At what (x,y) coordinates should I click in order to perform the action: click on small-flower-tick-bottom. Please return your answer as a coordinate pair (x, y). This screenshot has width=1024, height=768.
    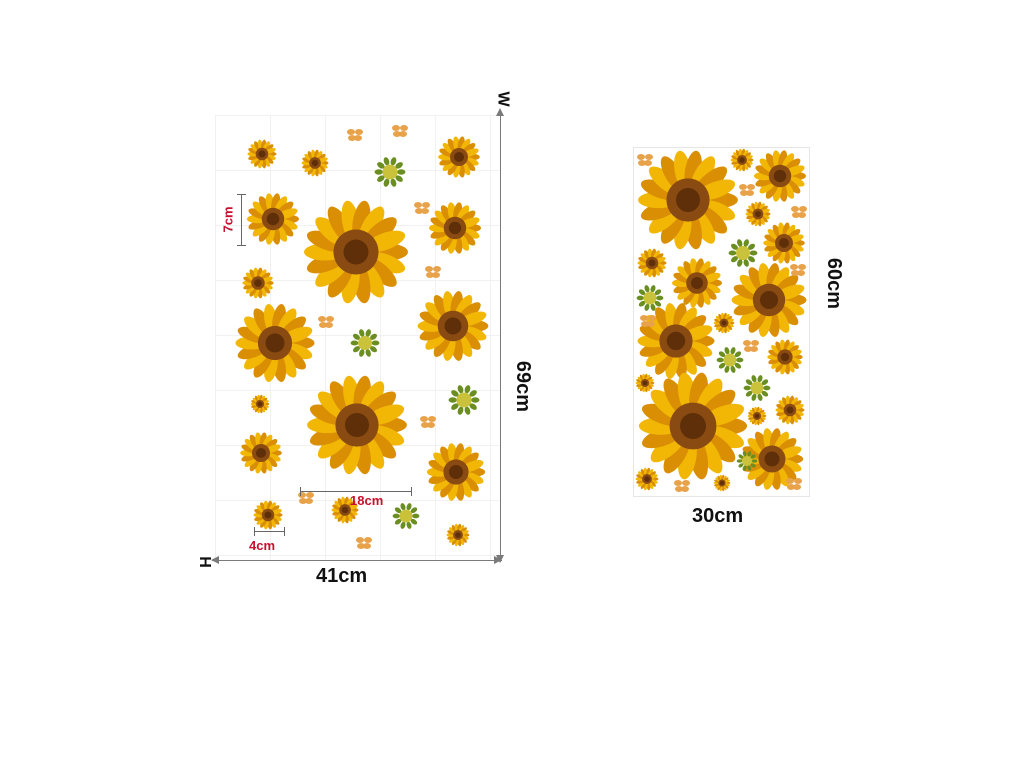
    Looking at the image, I should click on (241, 245).